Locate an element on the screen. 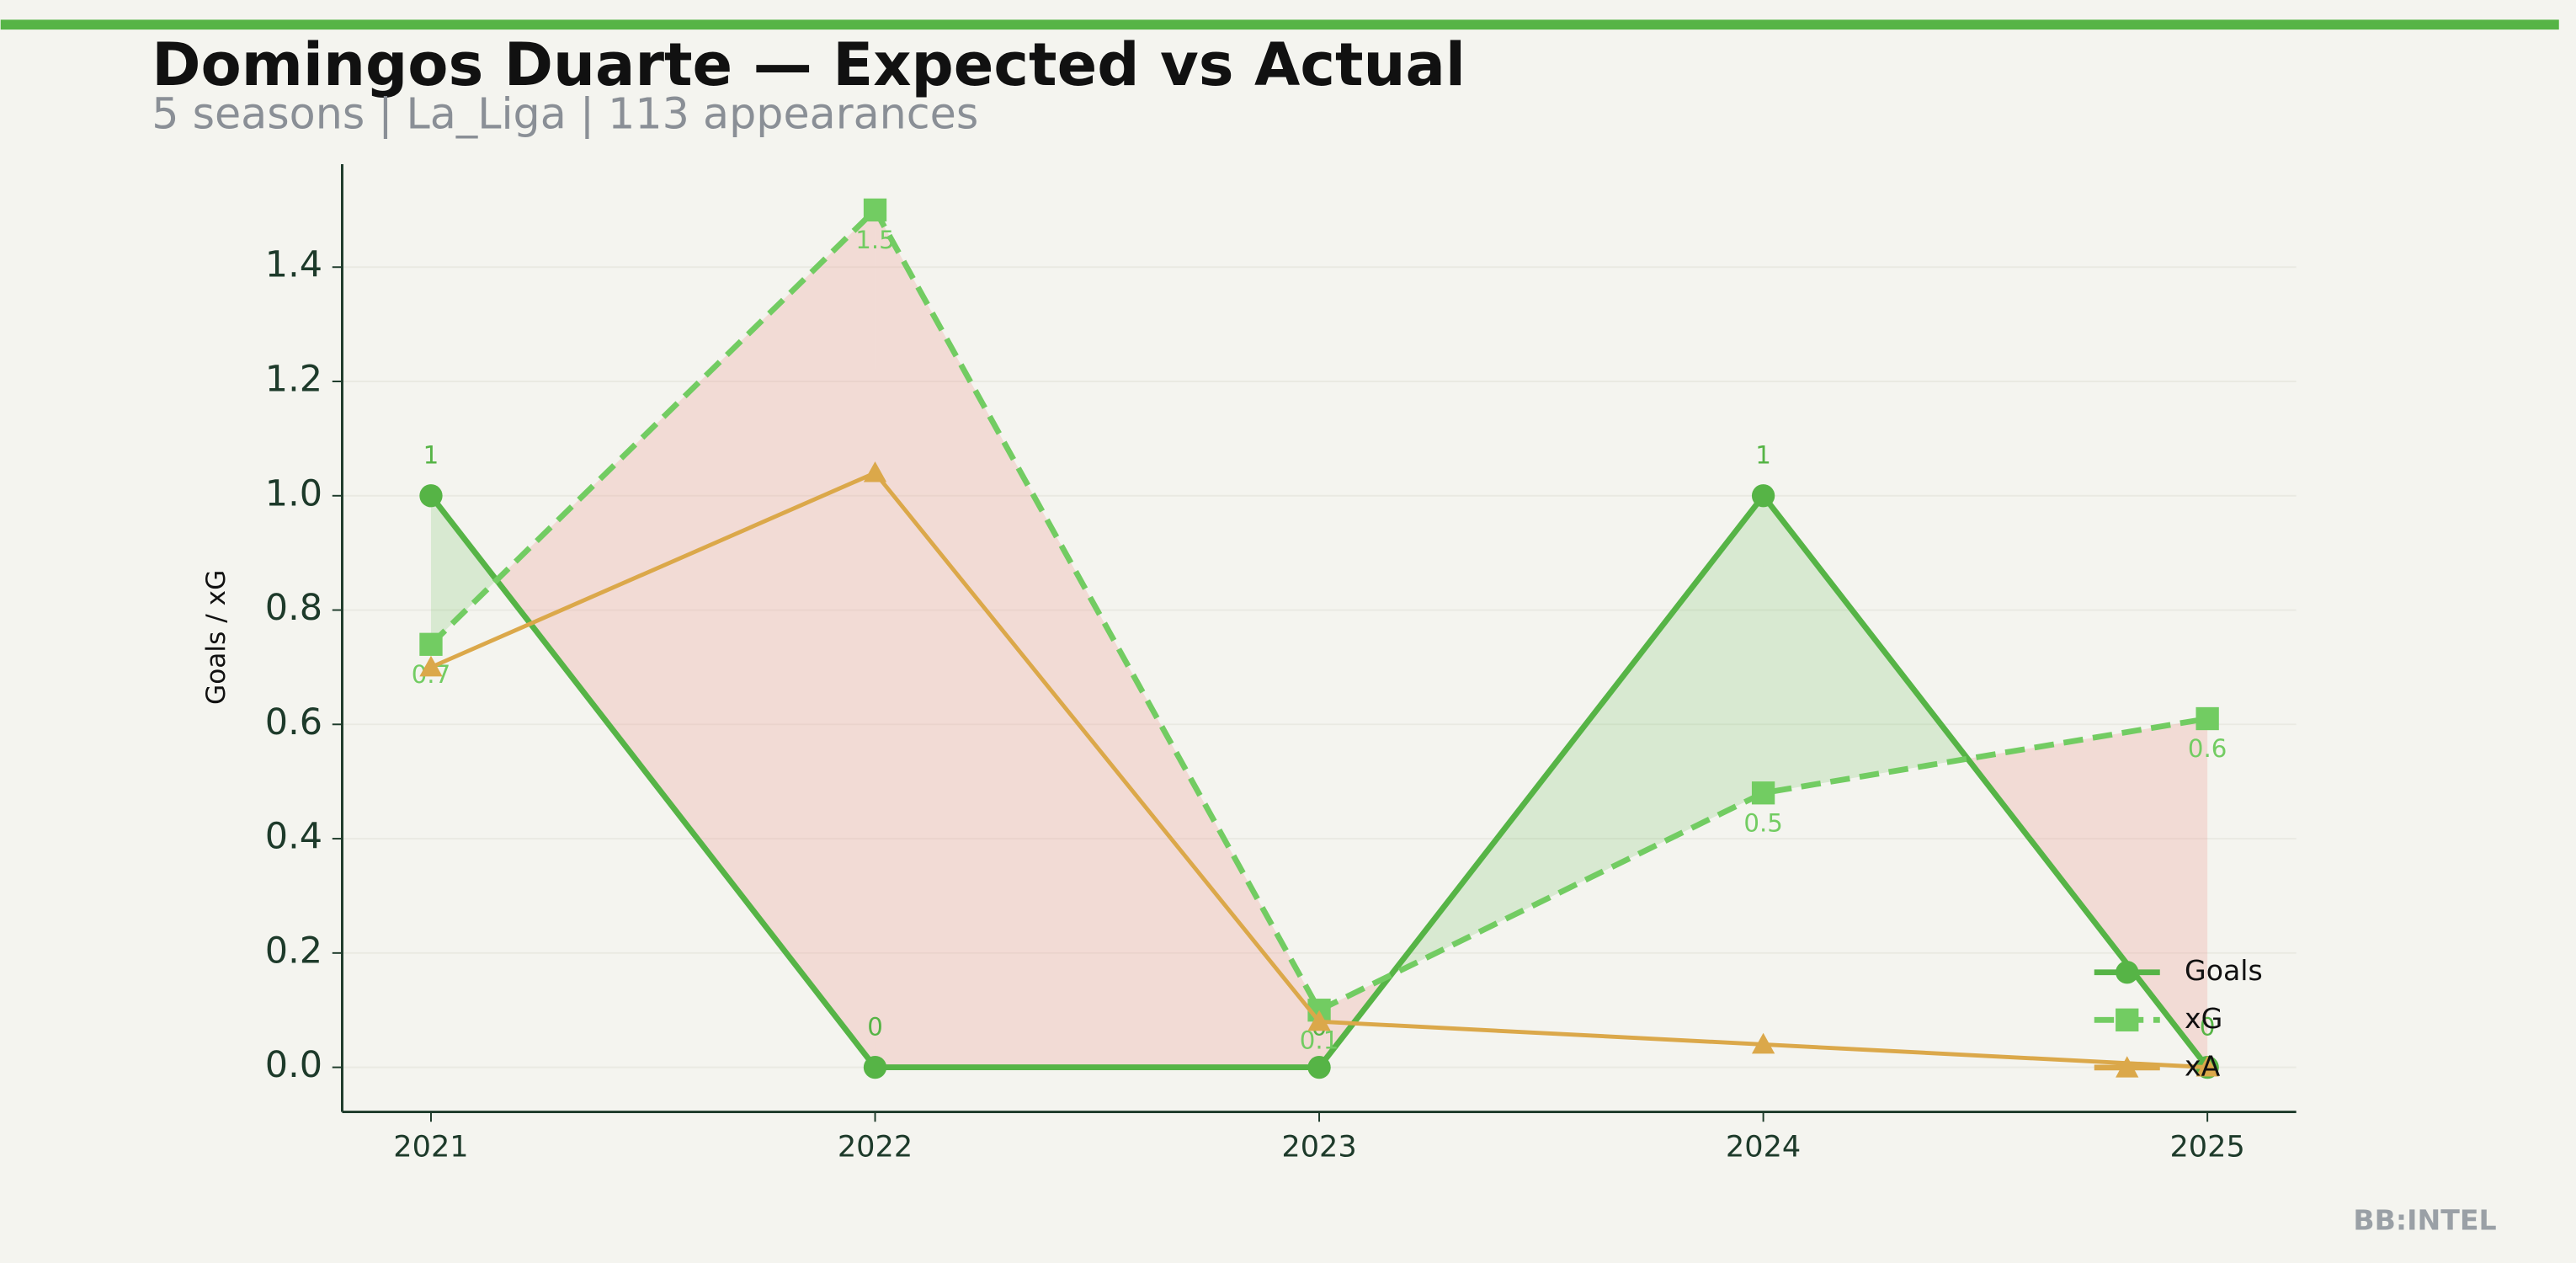 The height and width of the screenshot is (1263, 2576). x-tick-label: 2024 is located at coordinates (1764, 1146).